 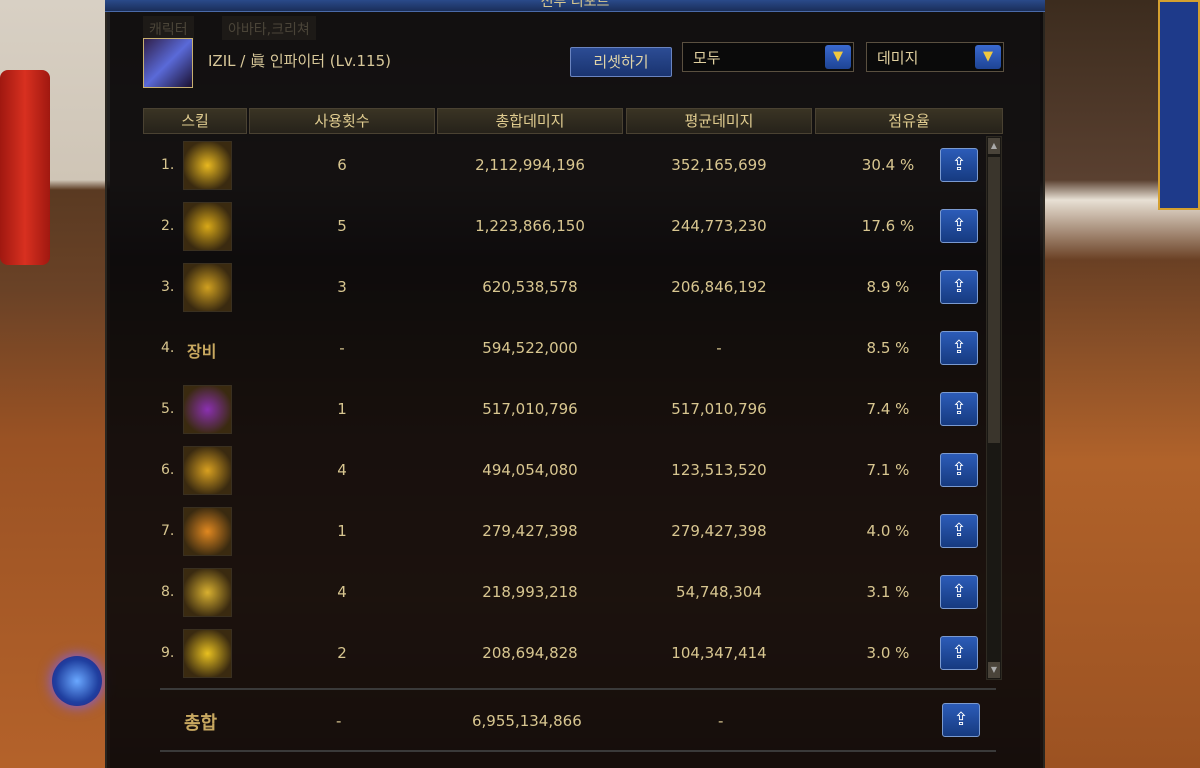 I want to click on share-percent: 30.4 %, so click(x=888, y=165).